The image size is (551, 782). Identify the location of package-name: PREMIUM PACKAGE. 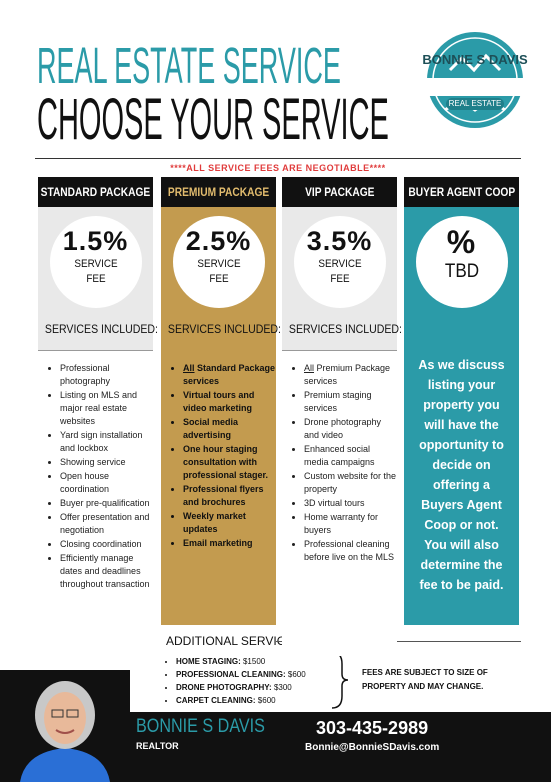
(218, 192).